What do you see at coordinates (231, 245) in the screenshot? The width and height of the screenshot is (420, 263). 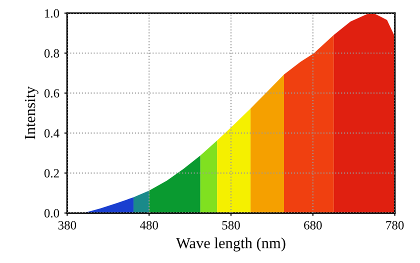 I see `x-axis-title: Wave length (nm)` at bounding box center [231, 245].